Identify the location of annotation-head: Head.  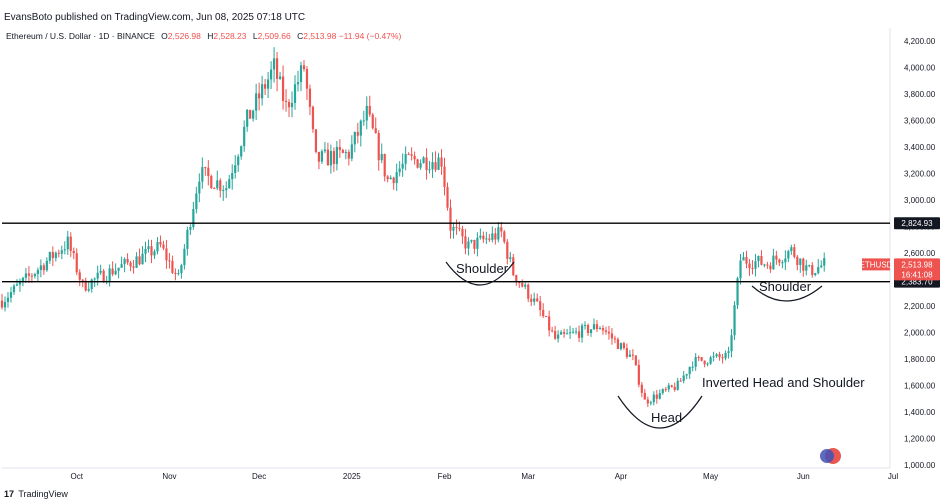
(666, 417).